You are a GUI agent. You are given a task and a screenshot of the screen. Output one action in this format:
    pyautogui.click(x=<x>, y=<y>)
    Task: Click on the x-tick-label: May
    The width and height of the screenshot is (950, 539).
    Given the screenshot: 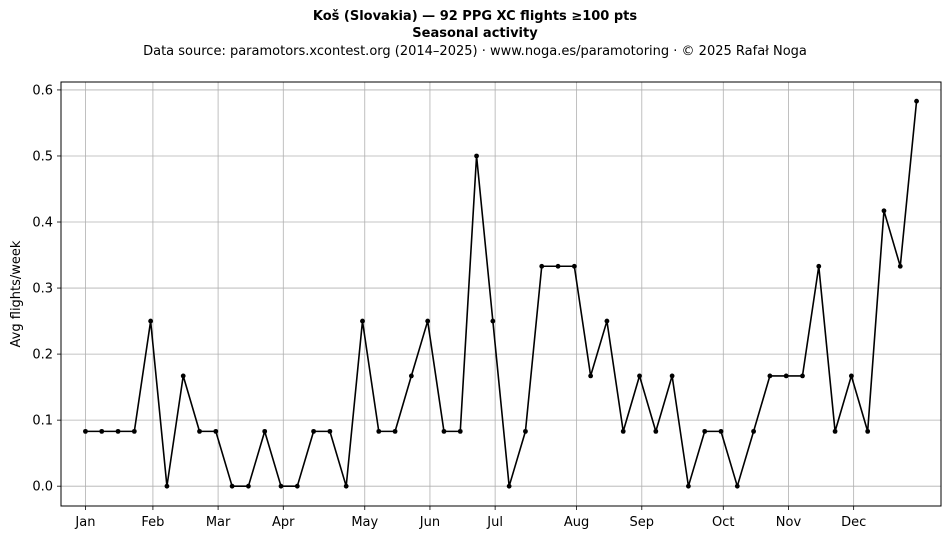 What is the action you would take?
    pyautogui.click(x=364, y=522)
    